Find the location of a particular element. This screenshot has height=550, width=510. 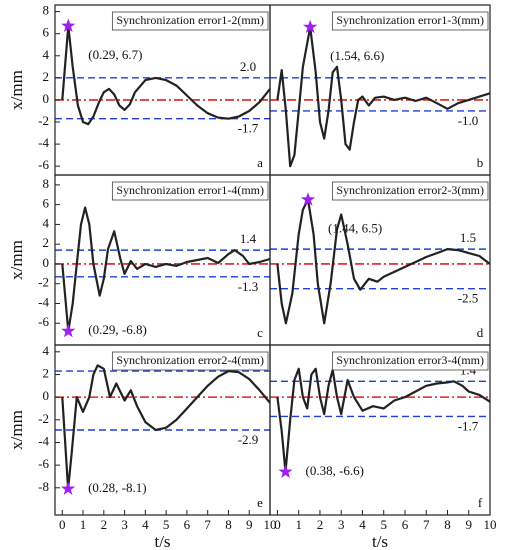

subplot-title: Synchronization error2-4(mm) is located at coordinates (190, 360).